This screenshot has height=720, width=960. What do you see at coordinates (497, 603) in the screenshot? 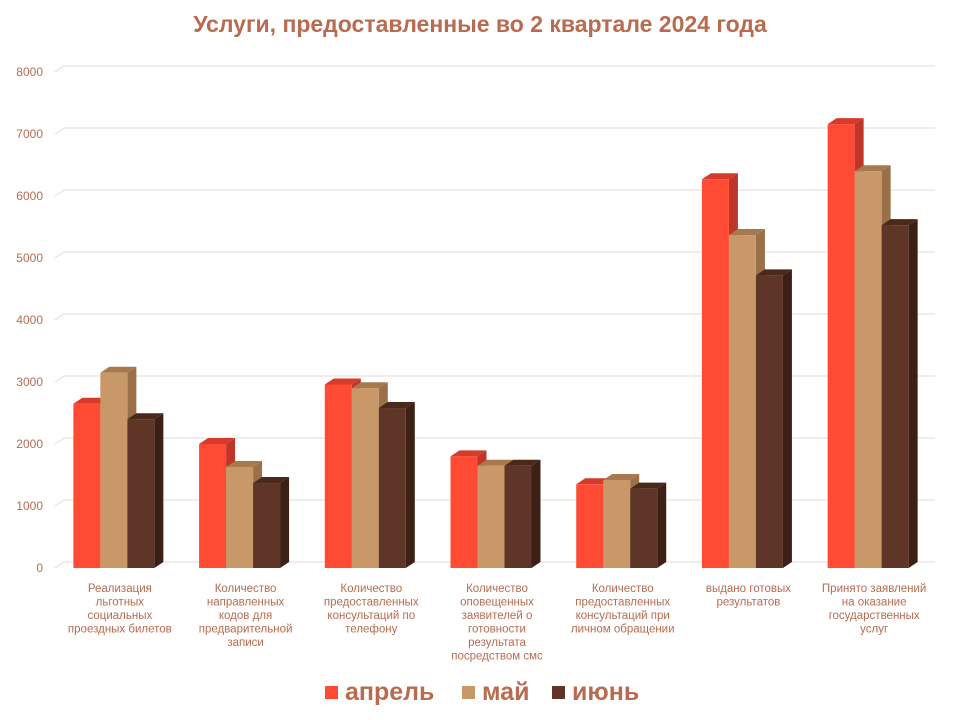
I see `x-tick-label-line: оповещенных` at bounding box center [497, 603].